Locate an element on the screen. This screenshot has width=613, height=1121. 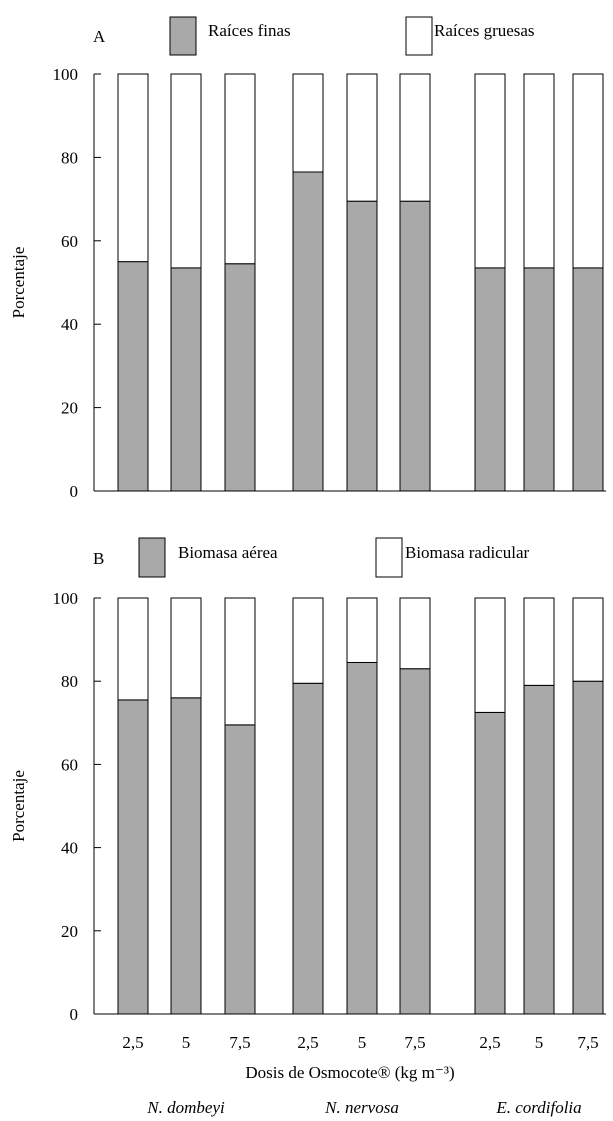
panel-label: A is located at coordinates (99, 36).